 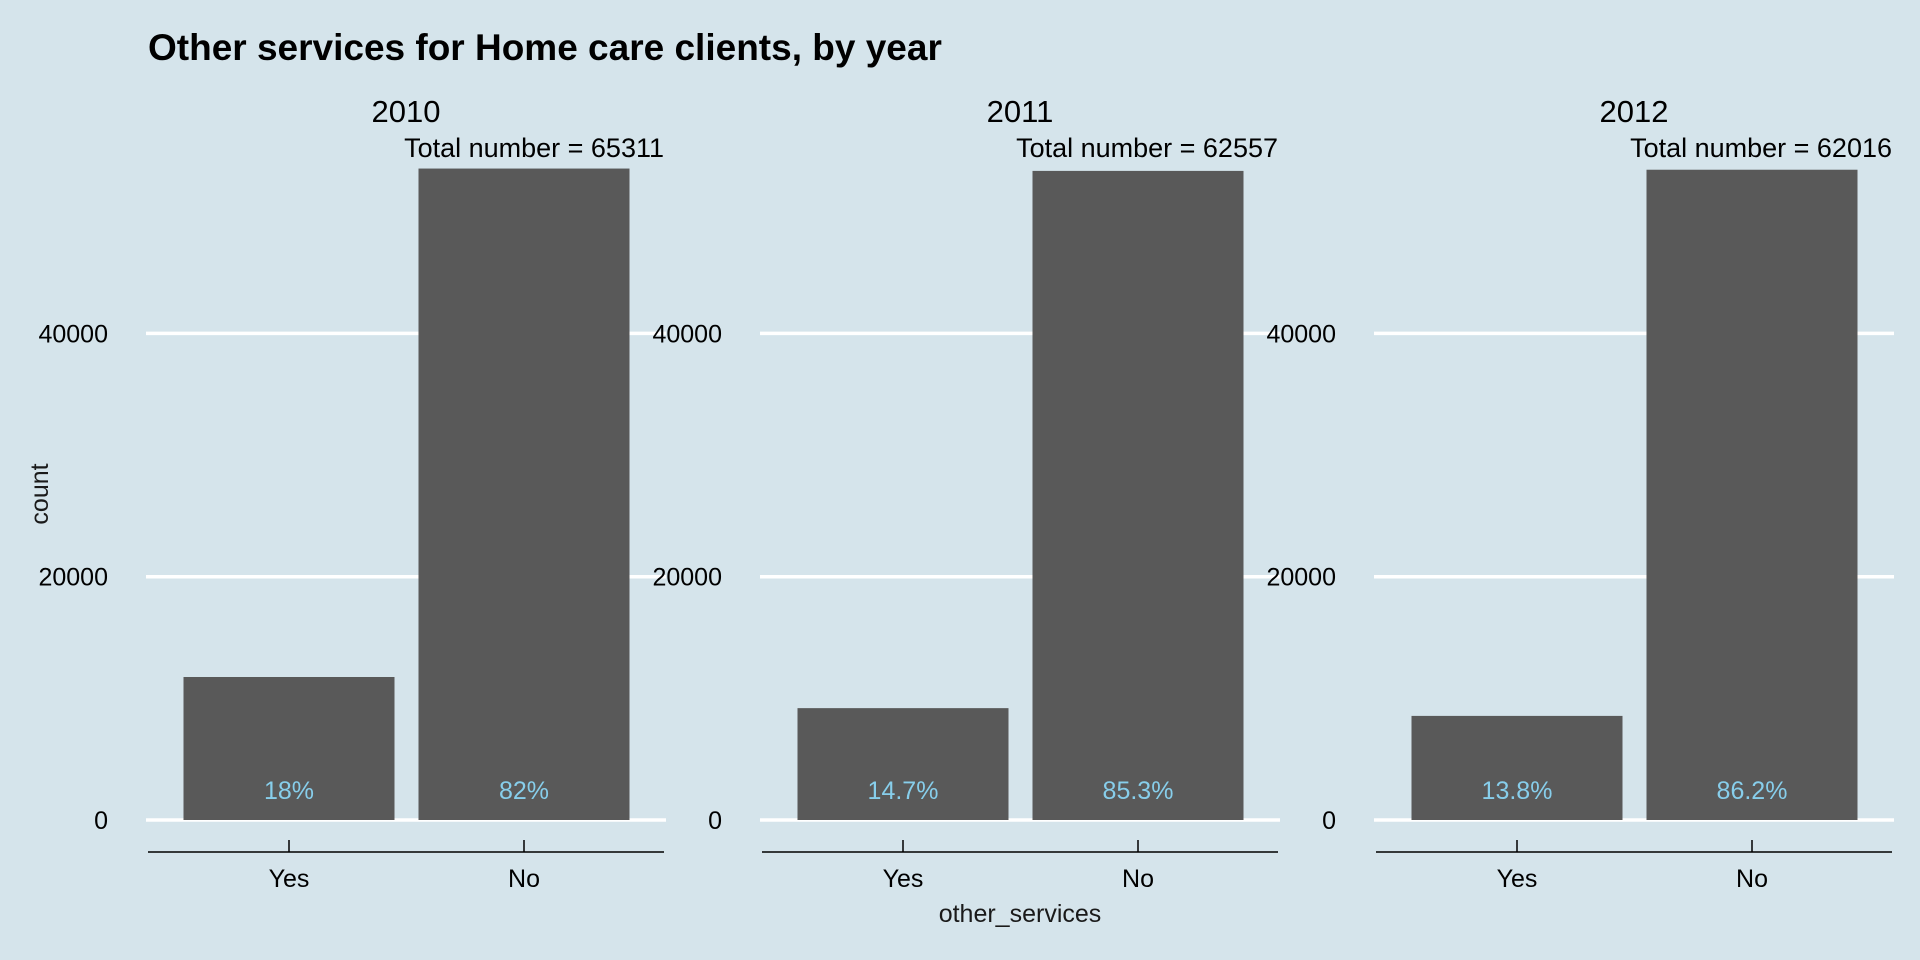 I want to click on facet-title: 2012, so click(x=1634, y=111).